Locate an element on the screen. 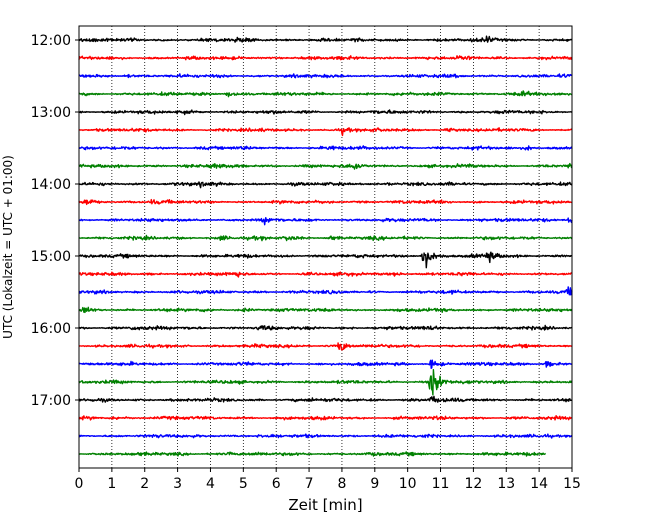 This screenshot has width=650, height=520. x-tick-label: 3 is located at coordinates (177, 484).